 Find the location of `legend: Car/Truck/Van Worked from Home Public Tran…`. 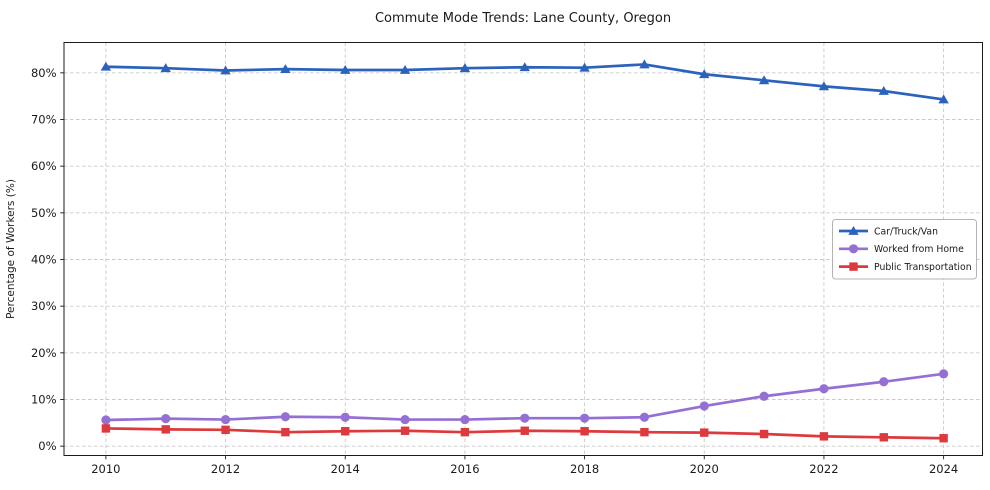

legend: Car/Truck/Van Worked from Home Public Tran… is located at coordinates (904, 249).